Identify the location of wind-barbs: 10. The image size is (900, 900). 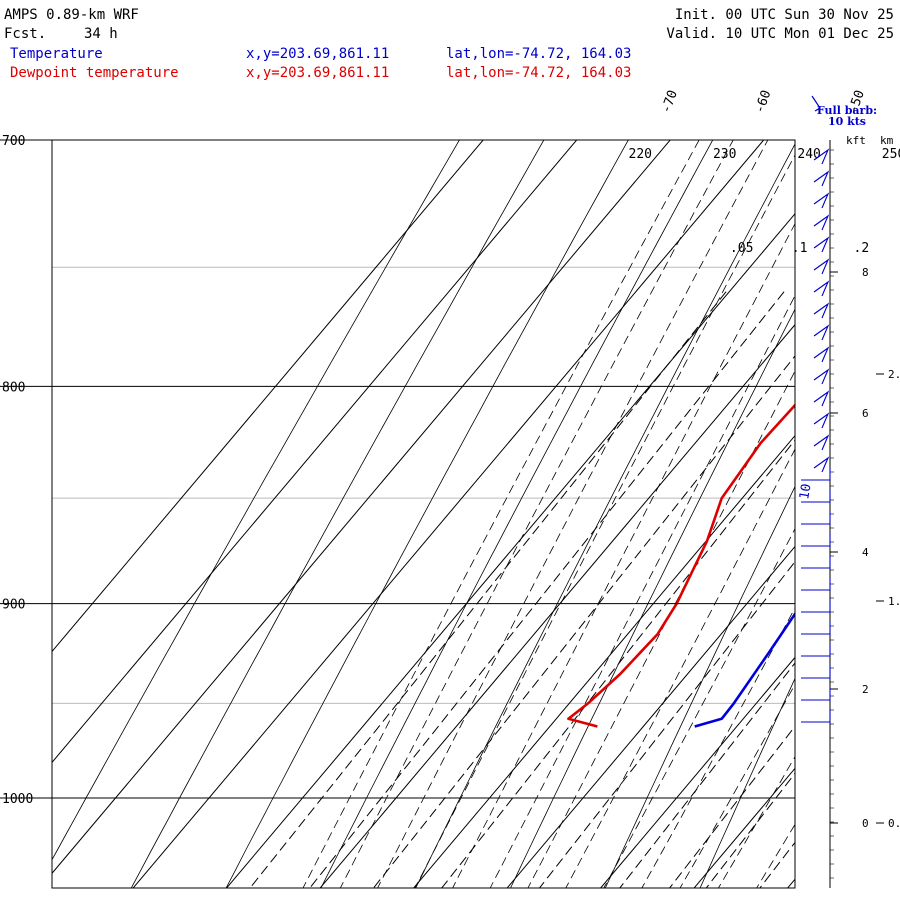
(814, 435).